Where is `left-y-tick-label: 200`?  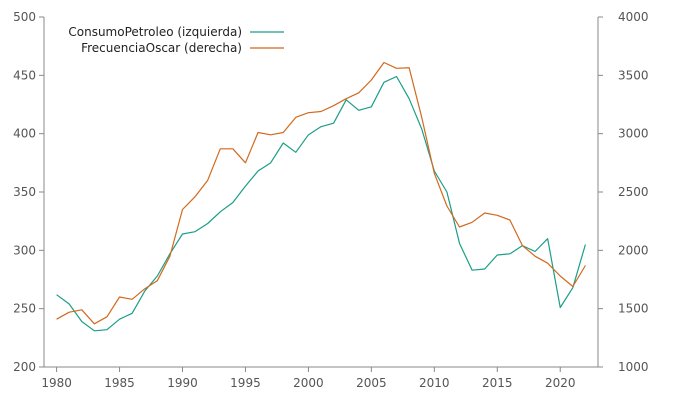
left-y-tick-label: 200 is located at coordinates (24, 367).